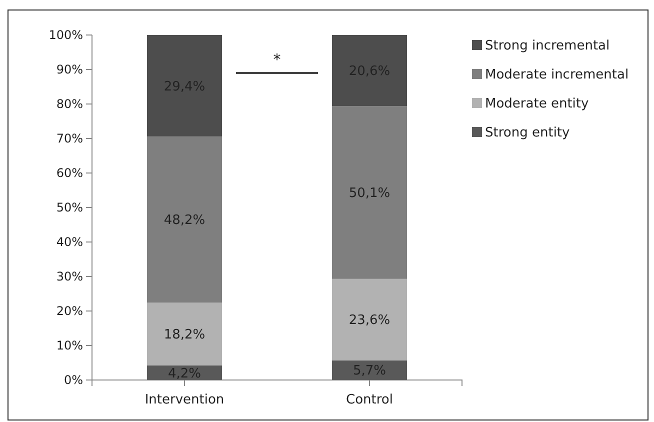 The height and width of the screenshot is (422, 654). I want to click on y-tick-label: 70%, so click(69, 138).